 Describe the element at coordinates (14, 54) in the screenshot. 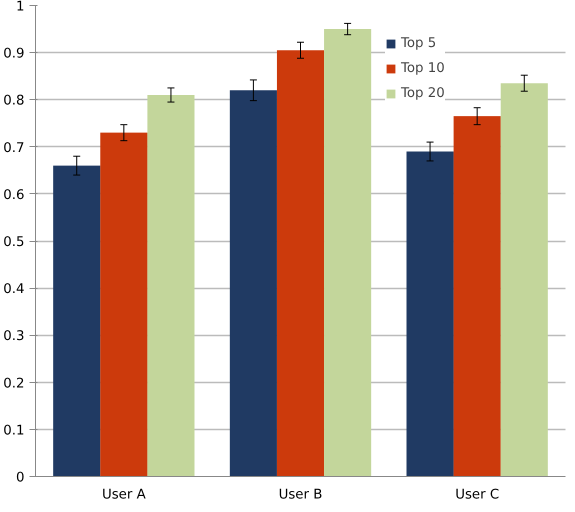

I see `y-tick-label: 0.9` at that location.